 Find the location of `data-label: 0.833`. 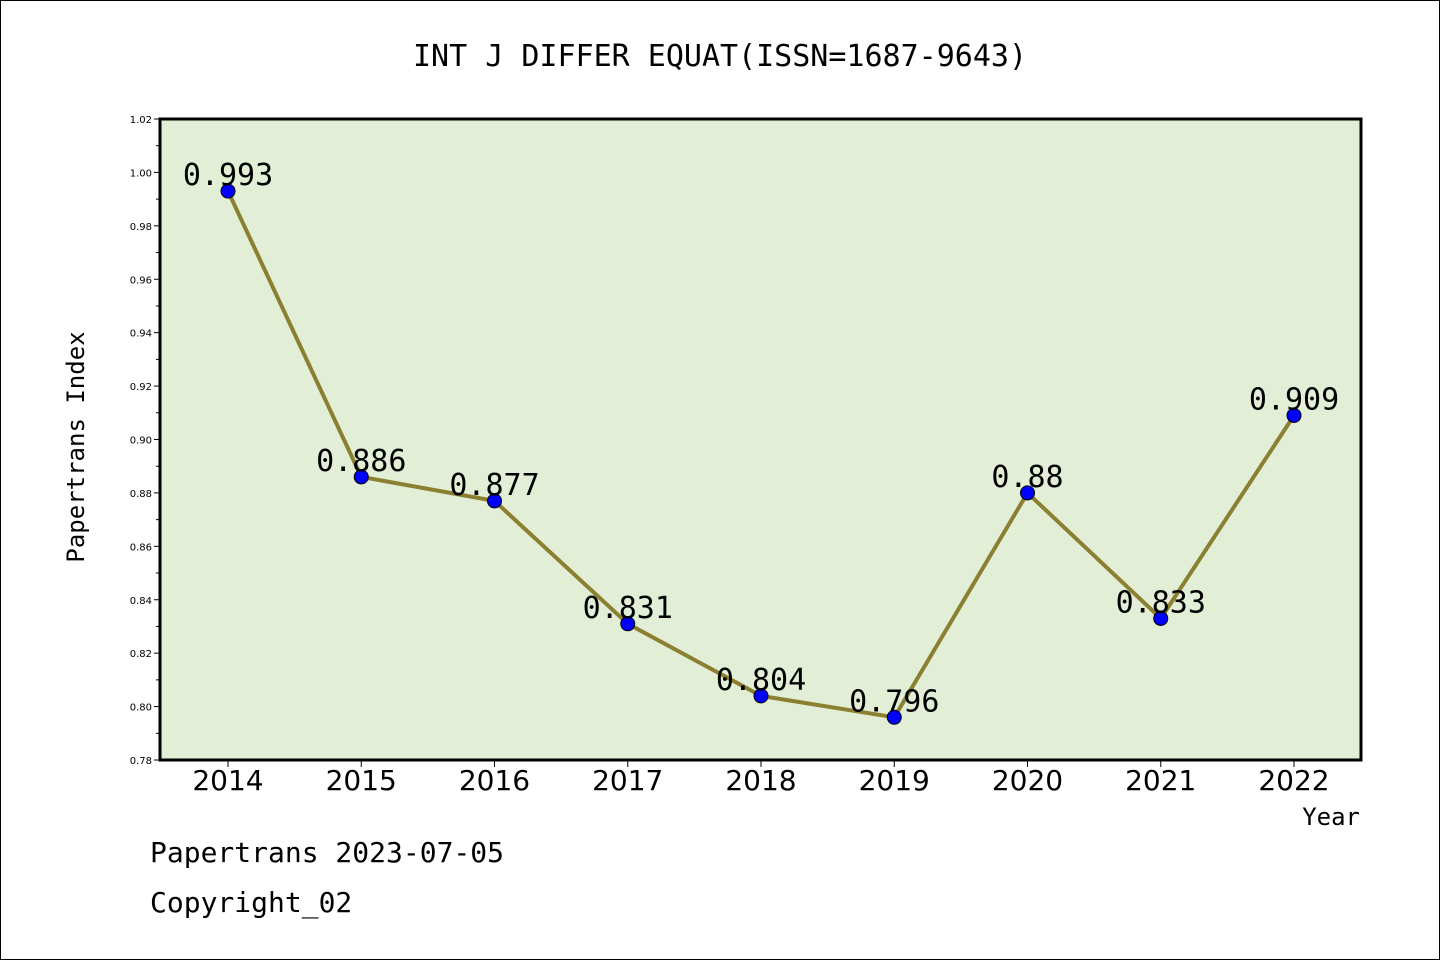

data-label: 0.833 is located at coordinates (1161, 602).